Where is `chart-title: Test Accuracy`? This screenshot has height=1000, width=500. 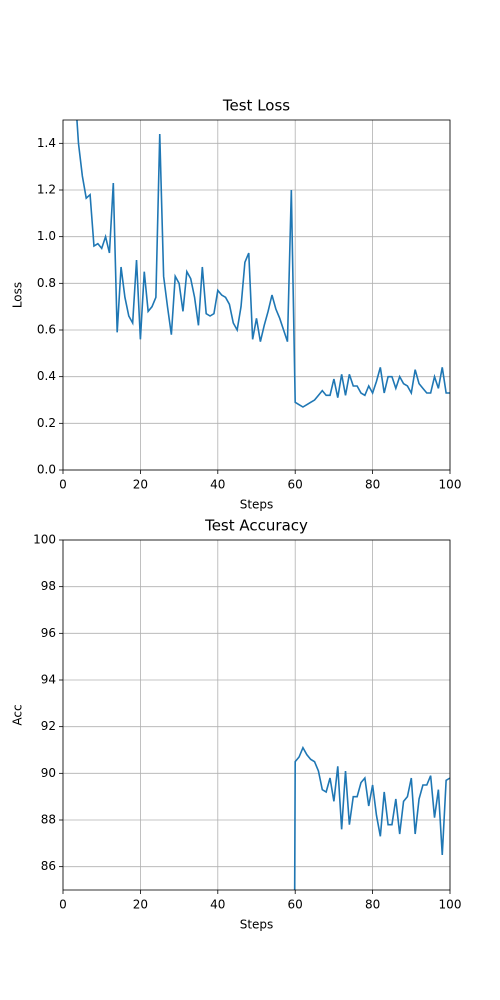
chart-title: Test Accuracy is located at coordinates (256, 526).